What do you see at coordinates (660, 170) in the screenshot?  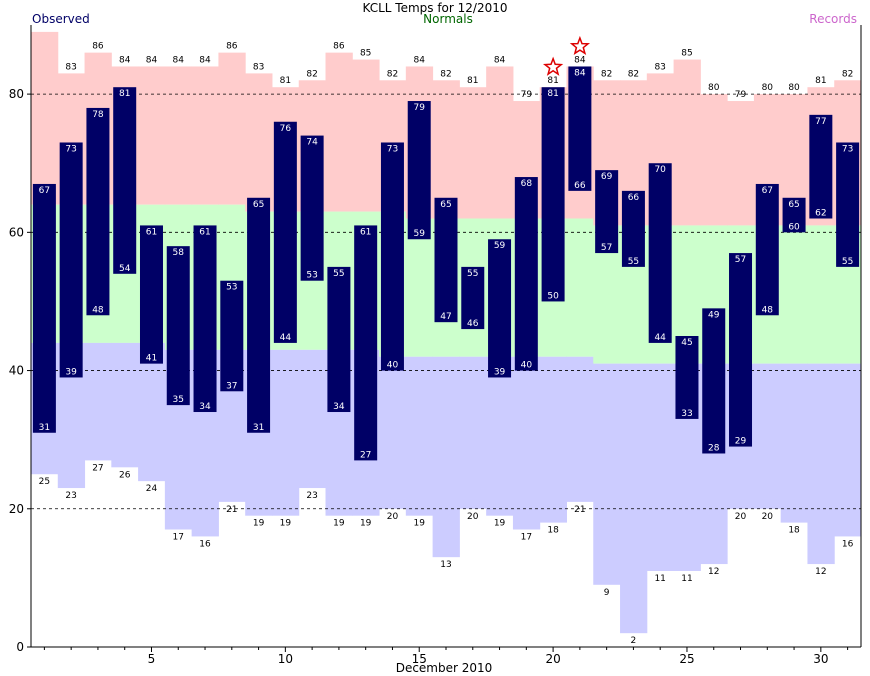 I see `observed-high-label: 70` at bounding box center [660, 170].